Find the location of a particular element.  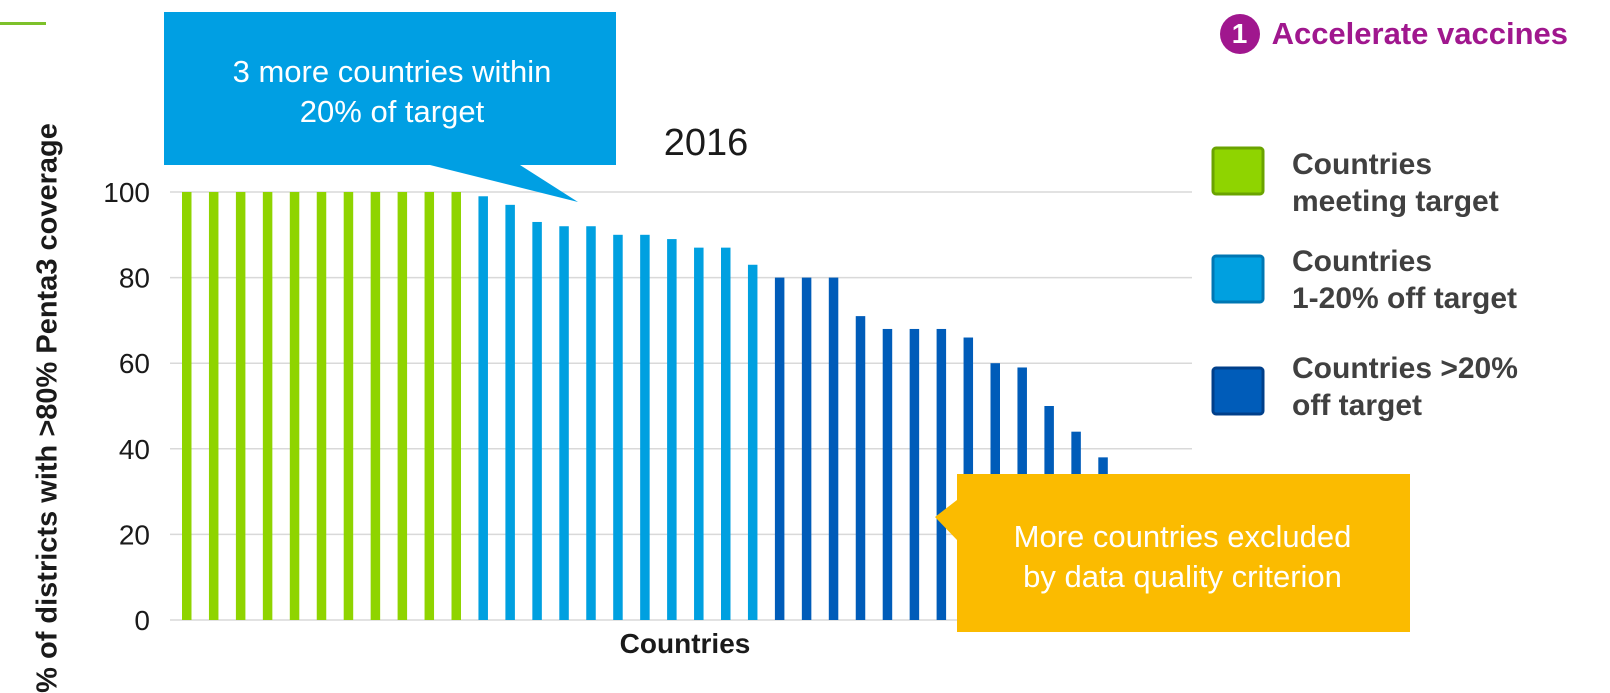

callout-bottom-line2: by data quality criterion is located at coordinates (1182, 576).